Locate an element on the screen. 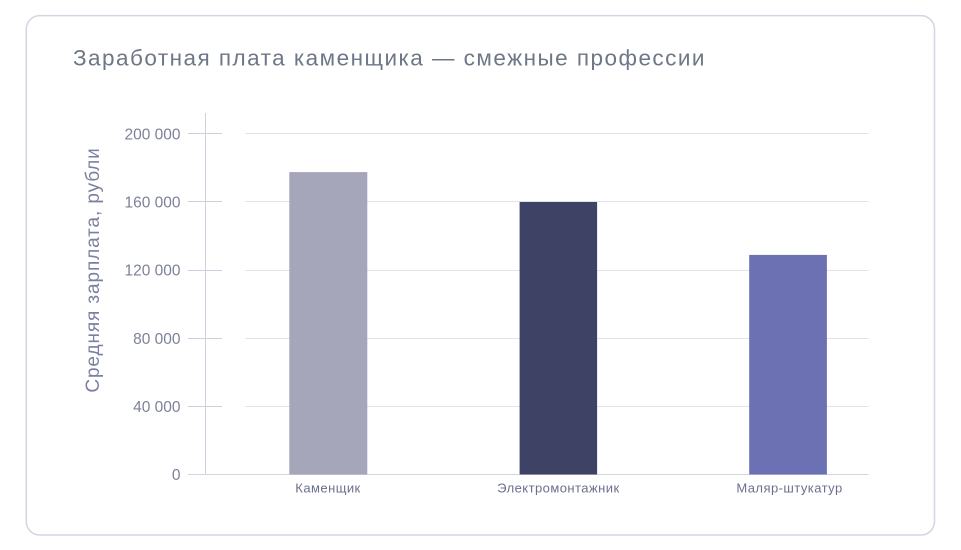 This screenshot has width=961, height=550. svg-text: 200 000 is located at coordinates (152, 134).